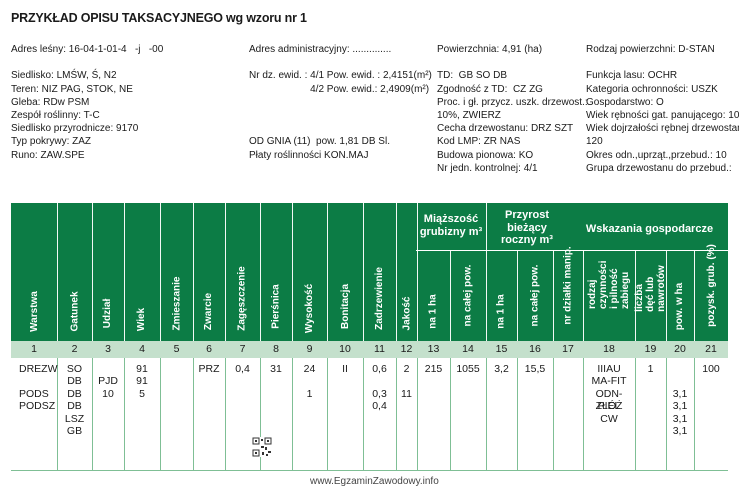 The width and height of the screenshot is (739, 490). Describe the element at coordinates (209, 369) in the screenshot. I see `table-cell: PRZ` at that location.